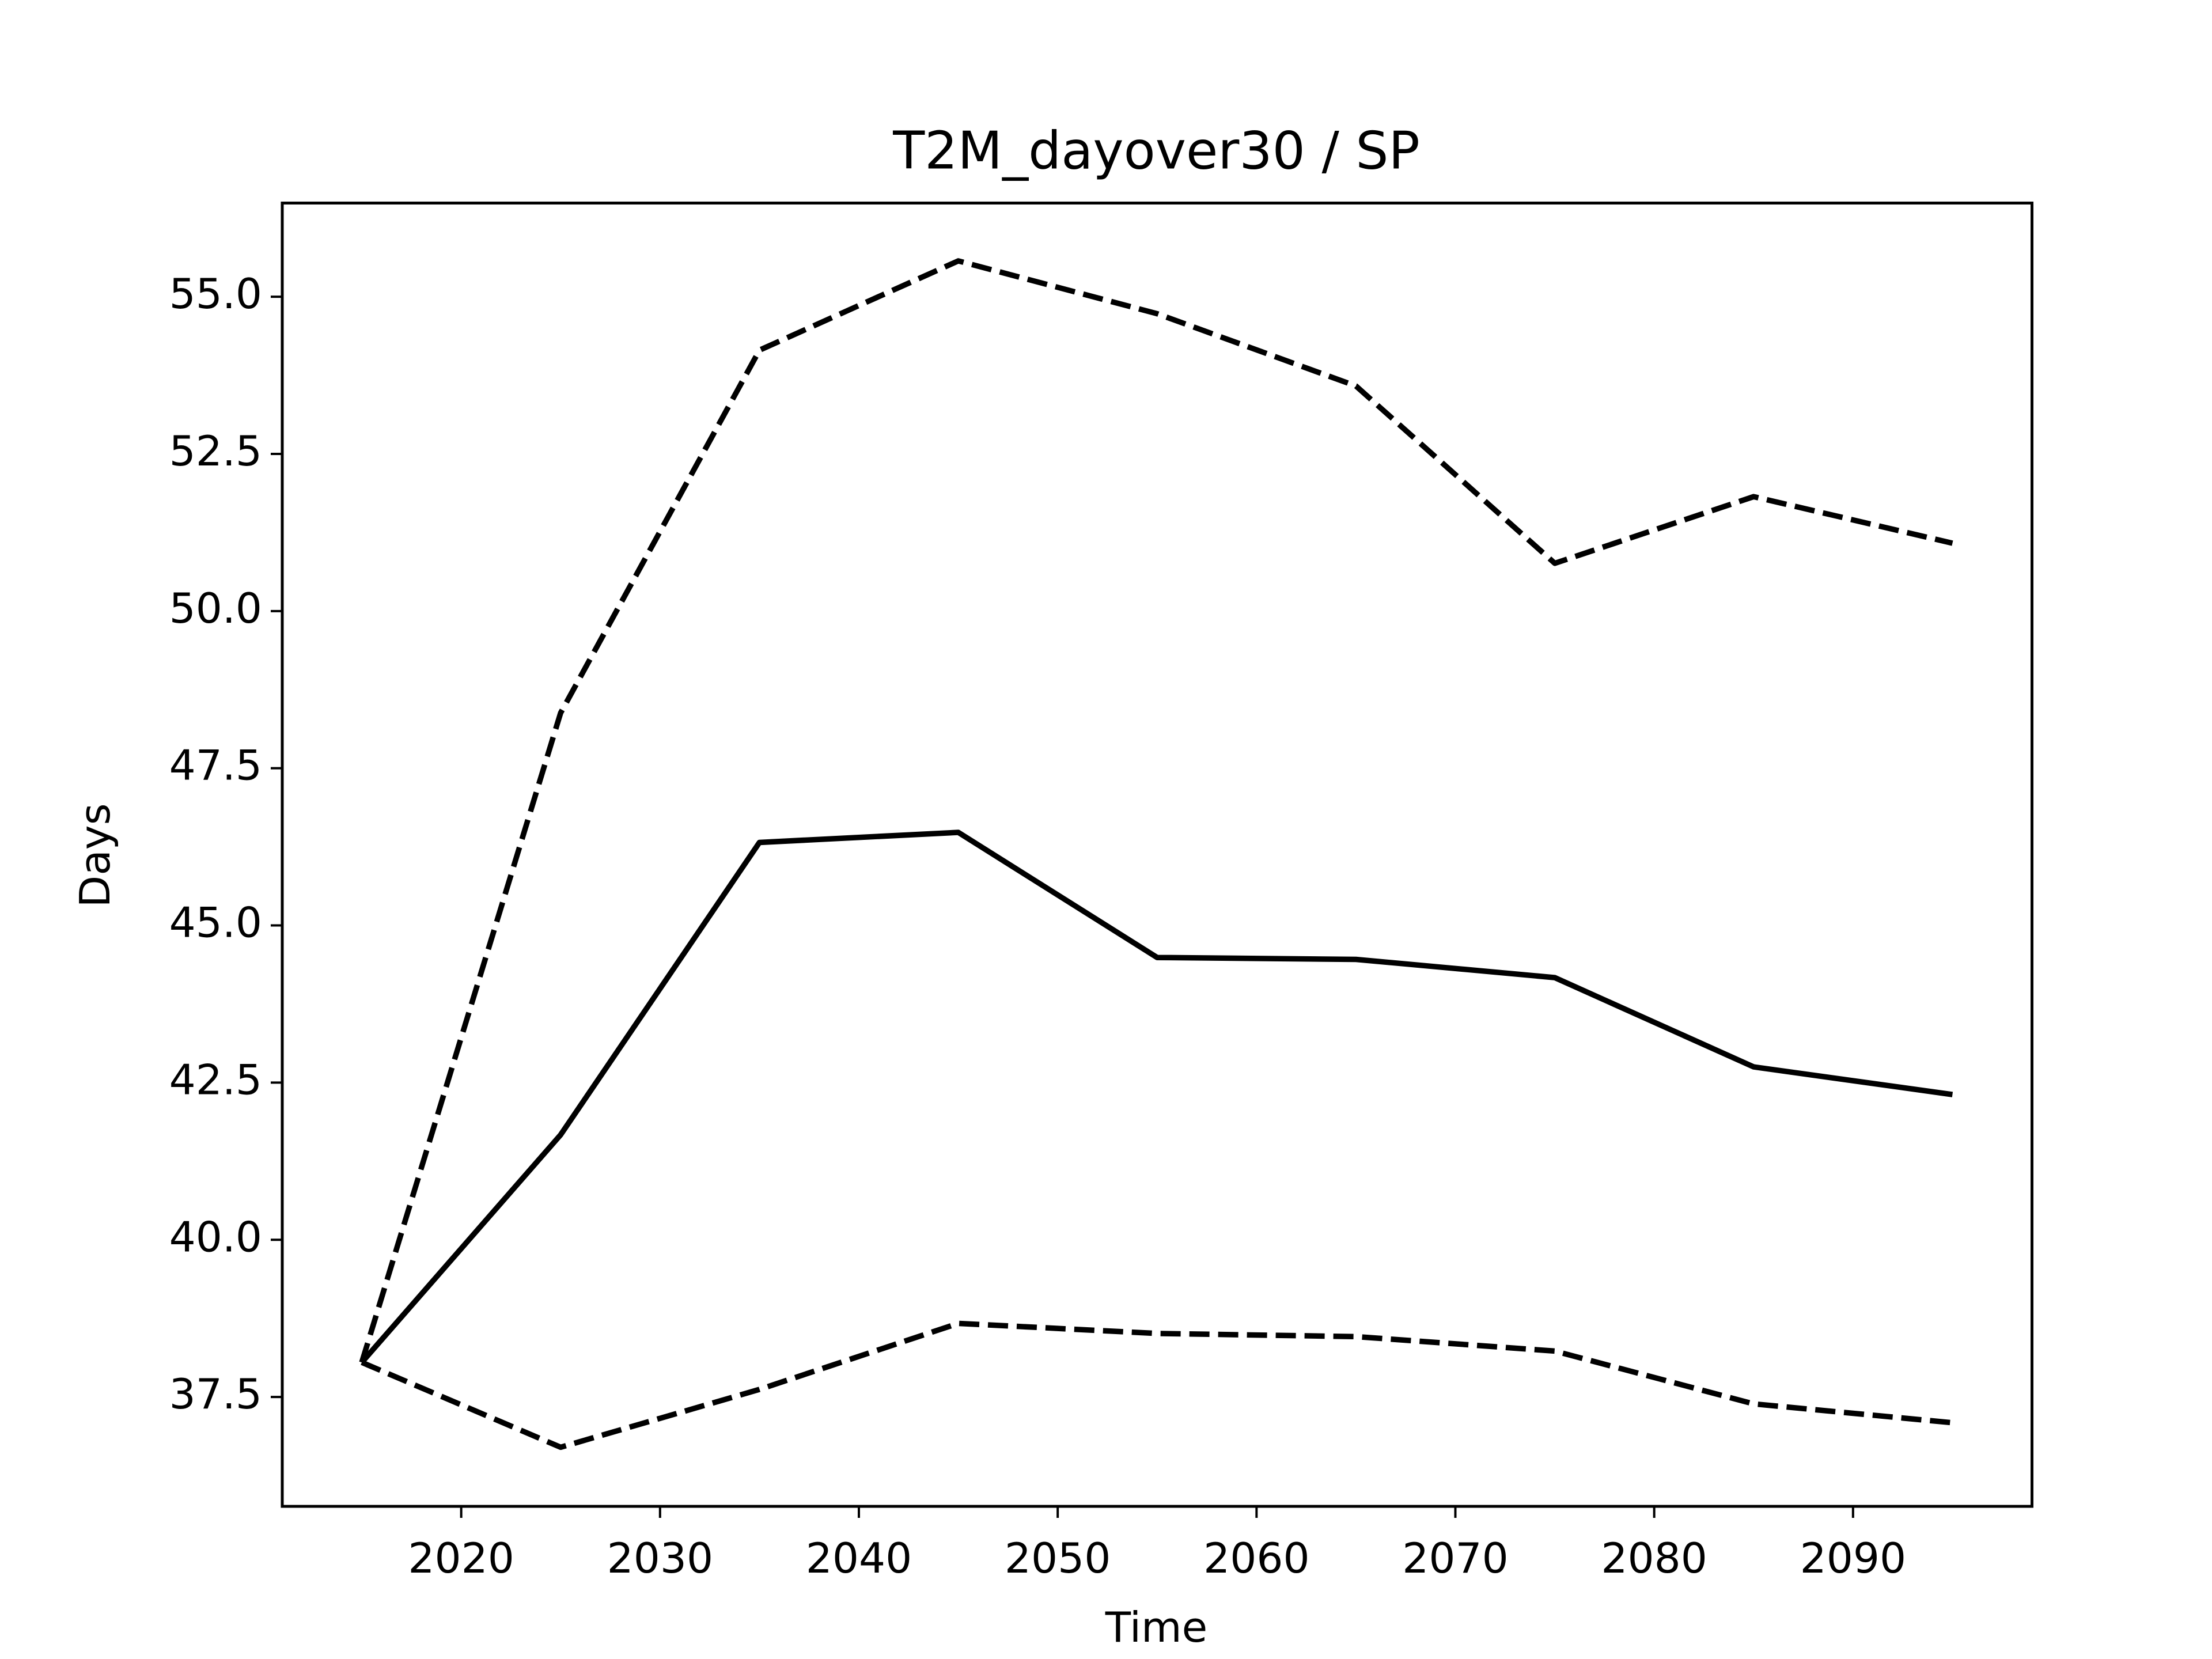 This screenshot has height=1659, width=2212. Describe the element at coordinates (1654, 1559) in the screenshot. I see `x-tick-label: 2080` at that location.